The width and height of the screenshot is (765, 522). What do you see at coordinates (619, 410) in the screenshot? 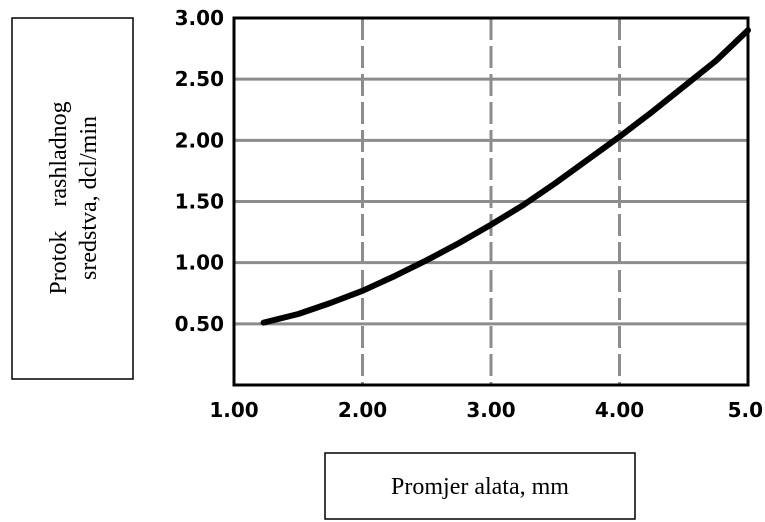
I see `x-tick-label: 4.00` at bounding box center [619, 410].